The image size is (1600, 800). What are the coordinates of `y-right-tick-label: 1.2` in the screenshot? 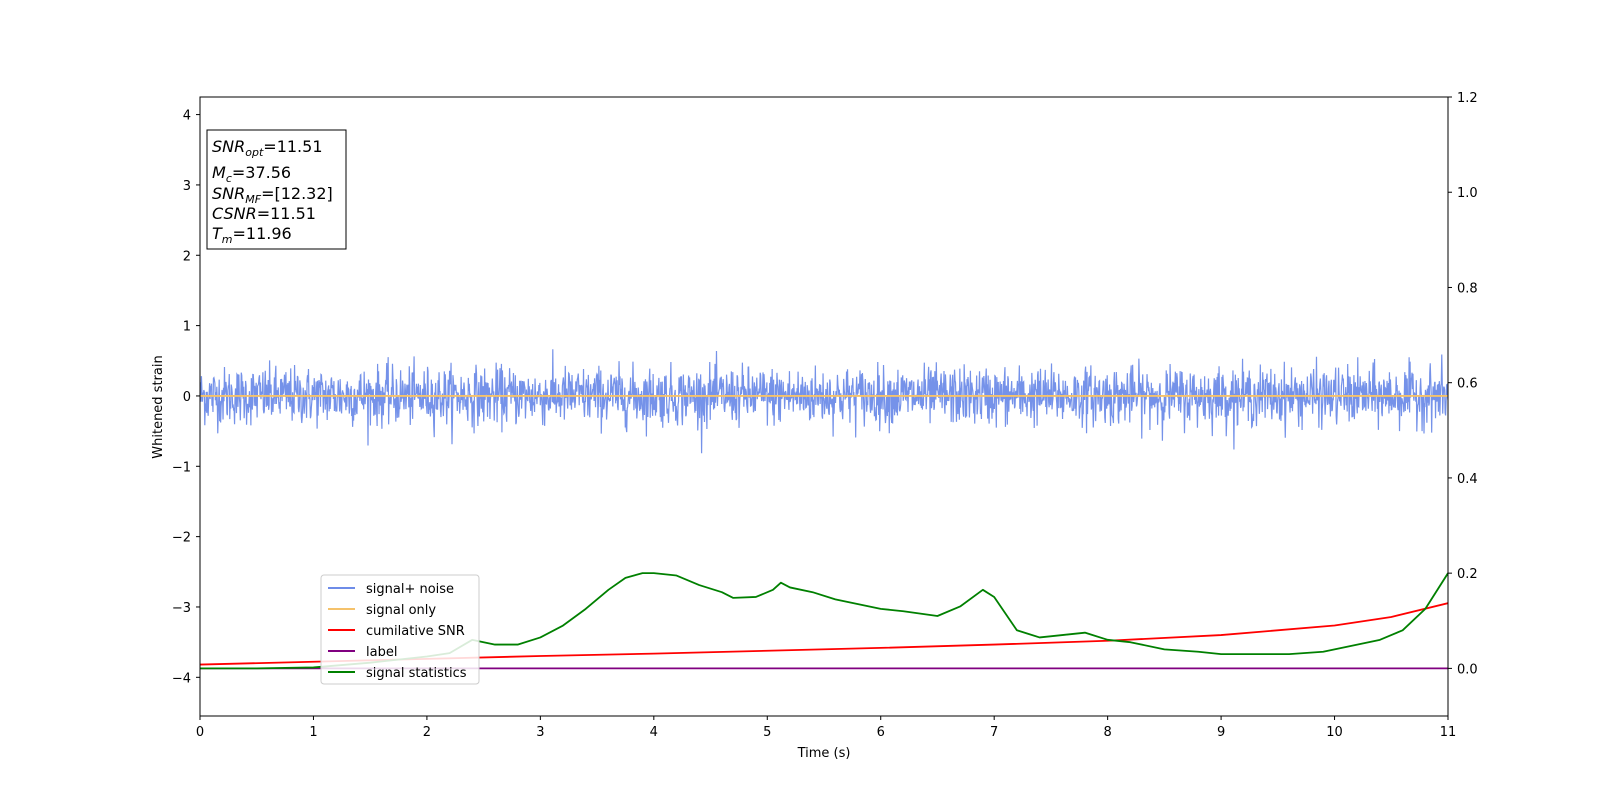 It's located at (1467, 98).